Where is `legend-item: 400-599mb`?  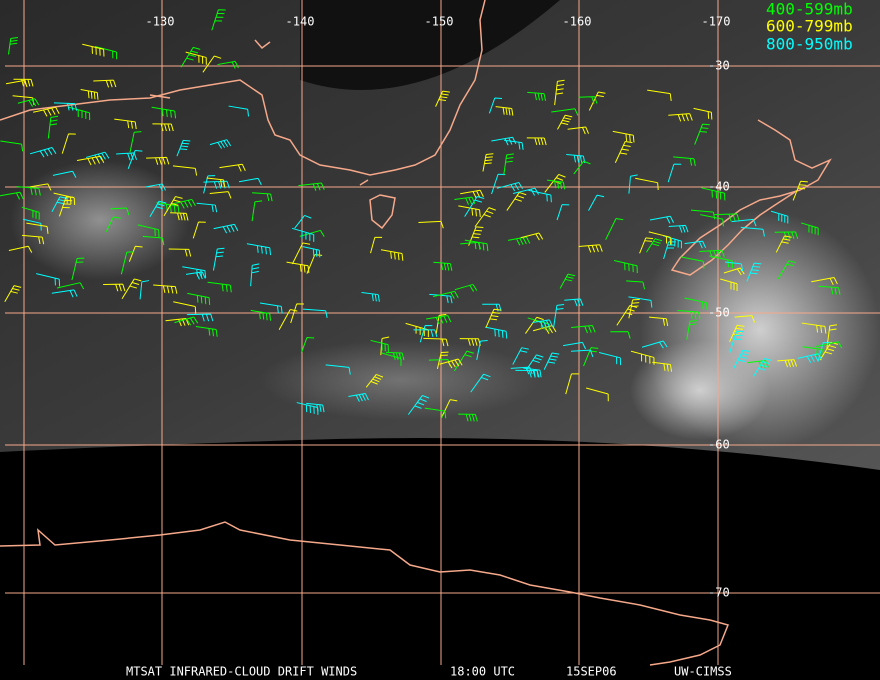 legend-item: 400-599mb is located at coordinates (809, 9).